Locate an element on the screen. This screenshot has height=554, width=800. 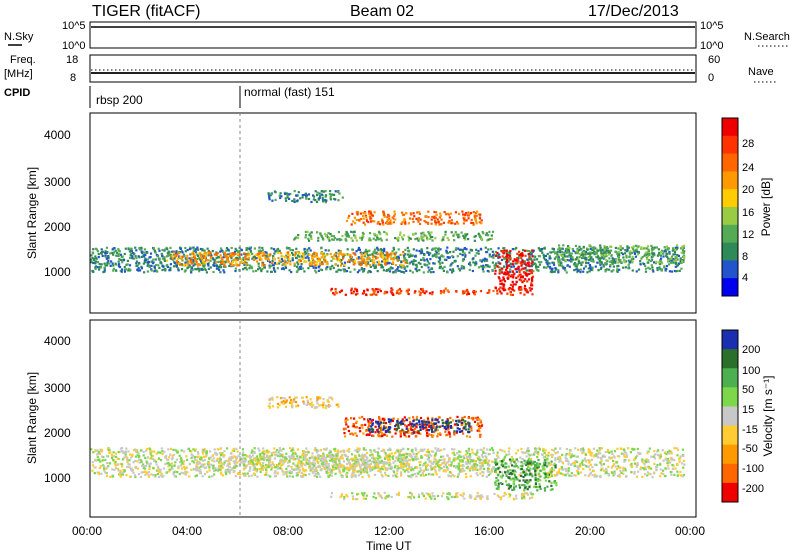
nsky-label: N.Sky is located at coordinates (19, 37).